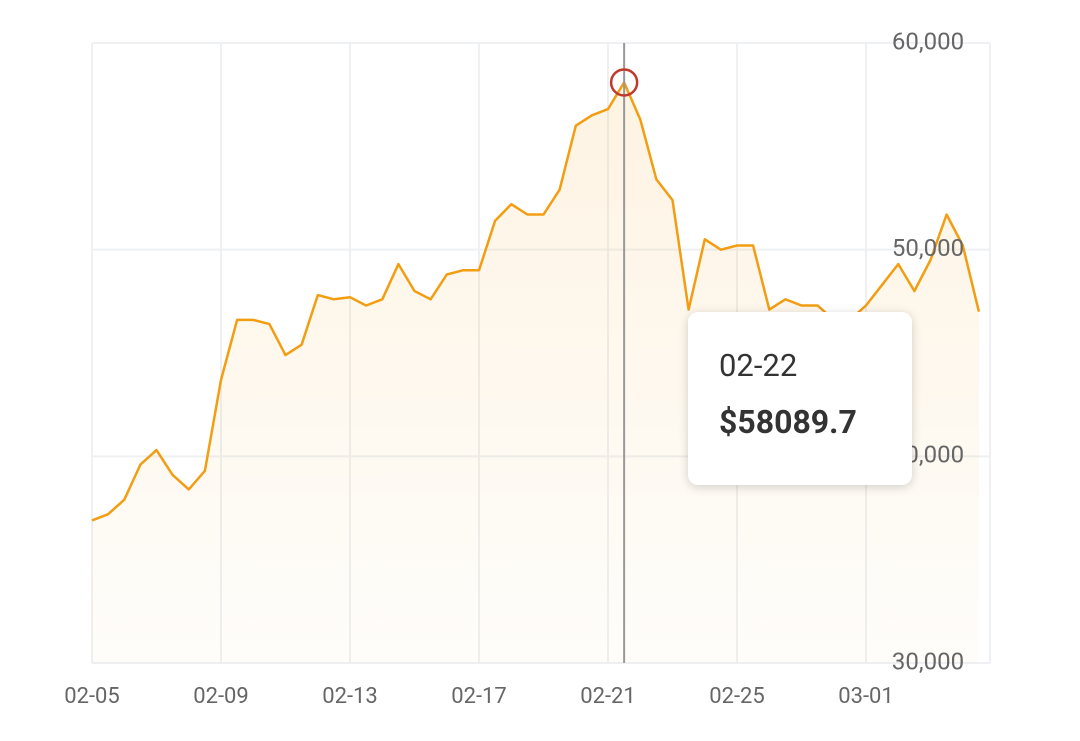 The image size is (1080, 741). Describe the element at coordinates (92, 696) in the screenshot. I see `x-tick-label: 02-05` at that location.